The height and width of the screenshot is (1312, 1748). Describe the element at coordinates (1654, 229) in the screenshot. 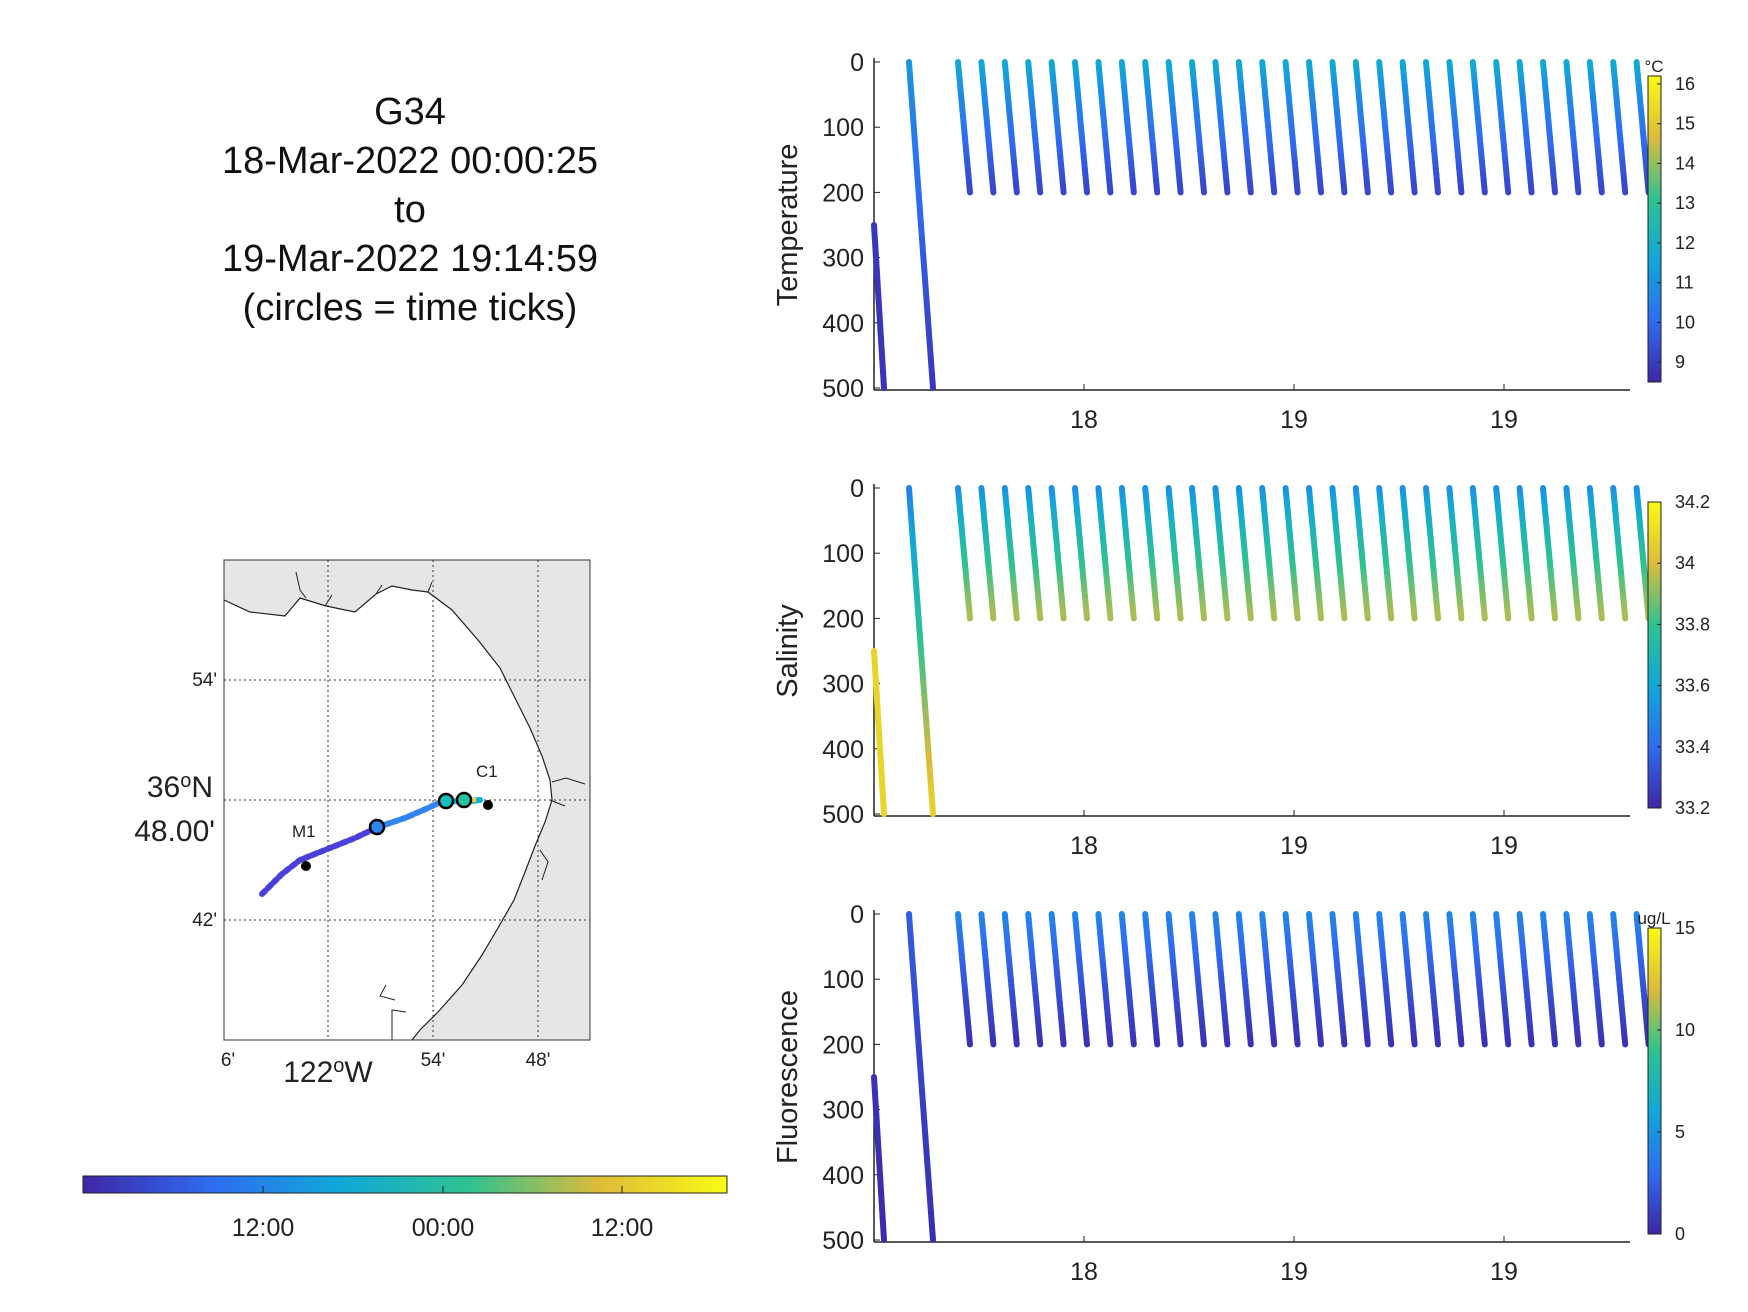

I see `colorbar` at that location.